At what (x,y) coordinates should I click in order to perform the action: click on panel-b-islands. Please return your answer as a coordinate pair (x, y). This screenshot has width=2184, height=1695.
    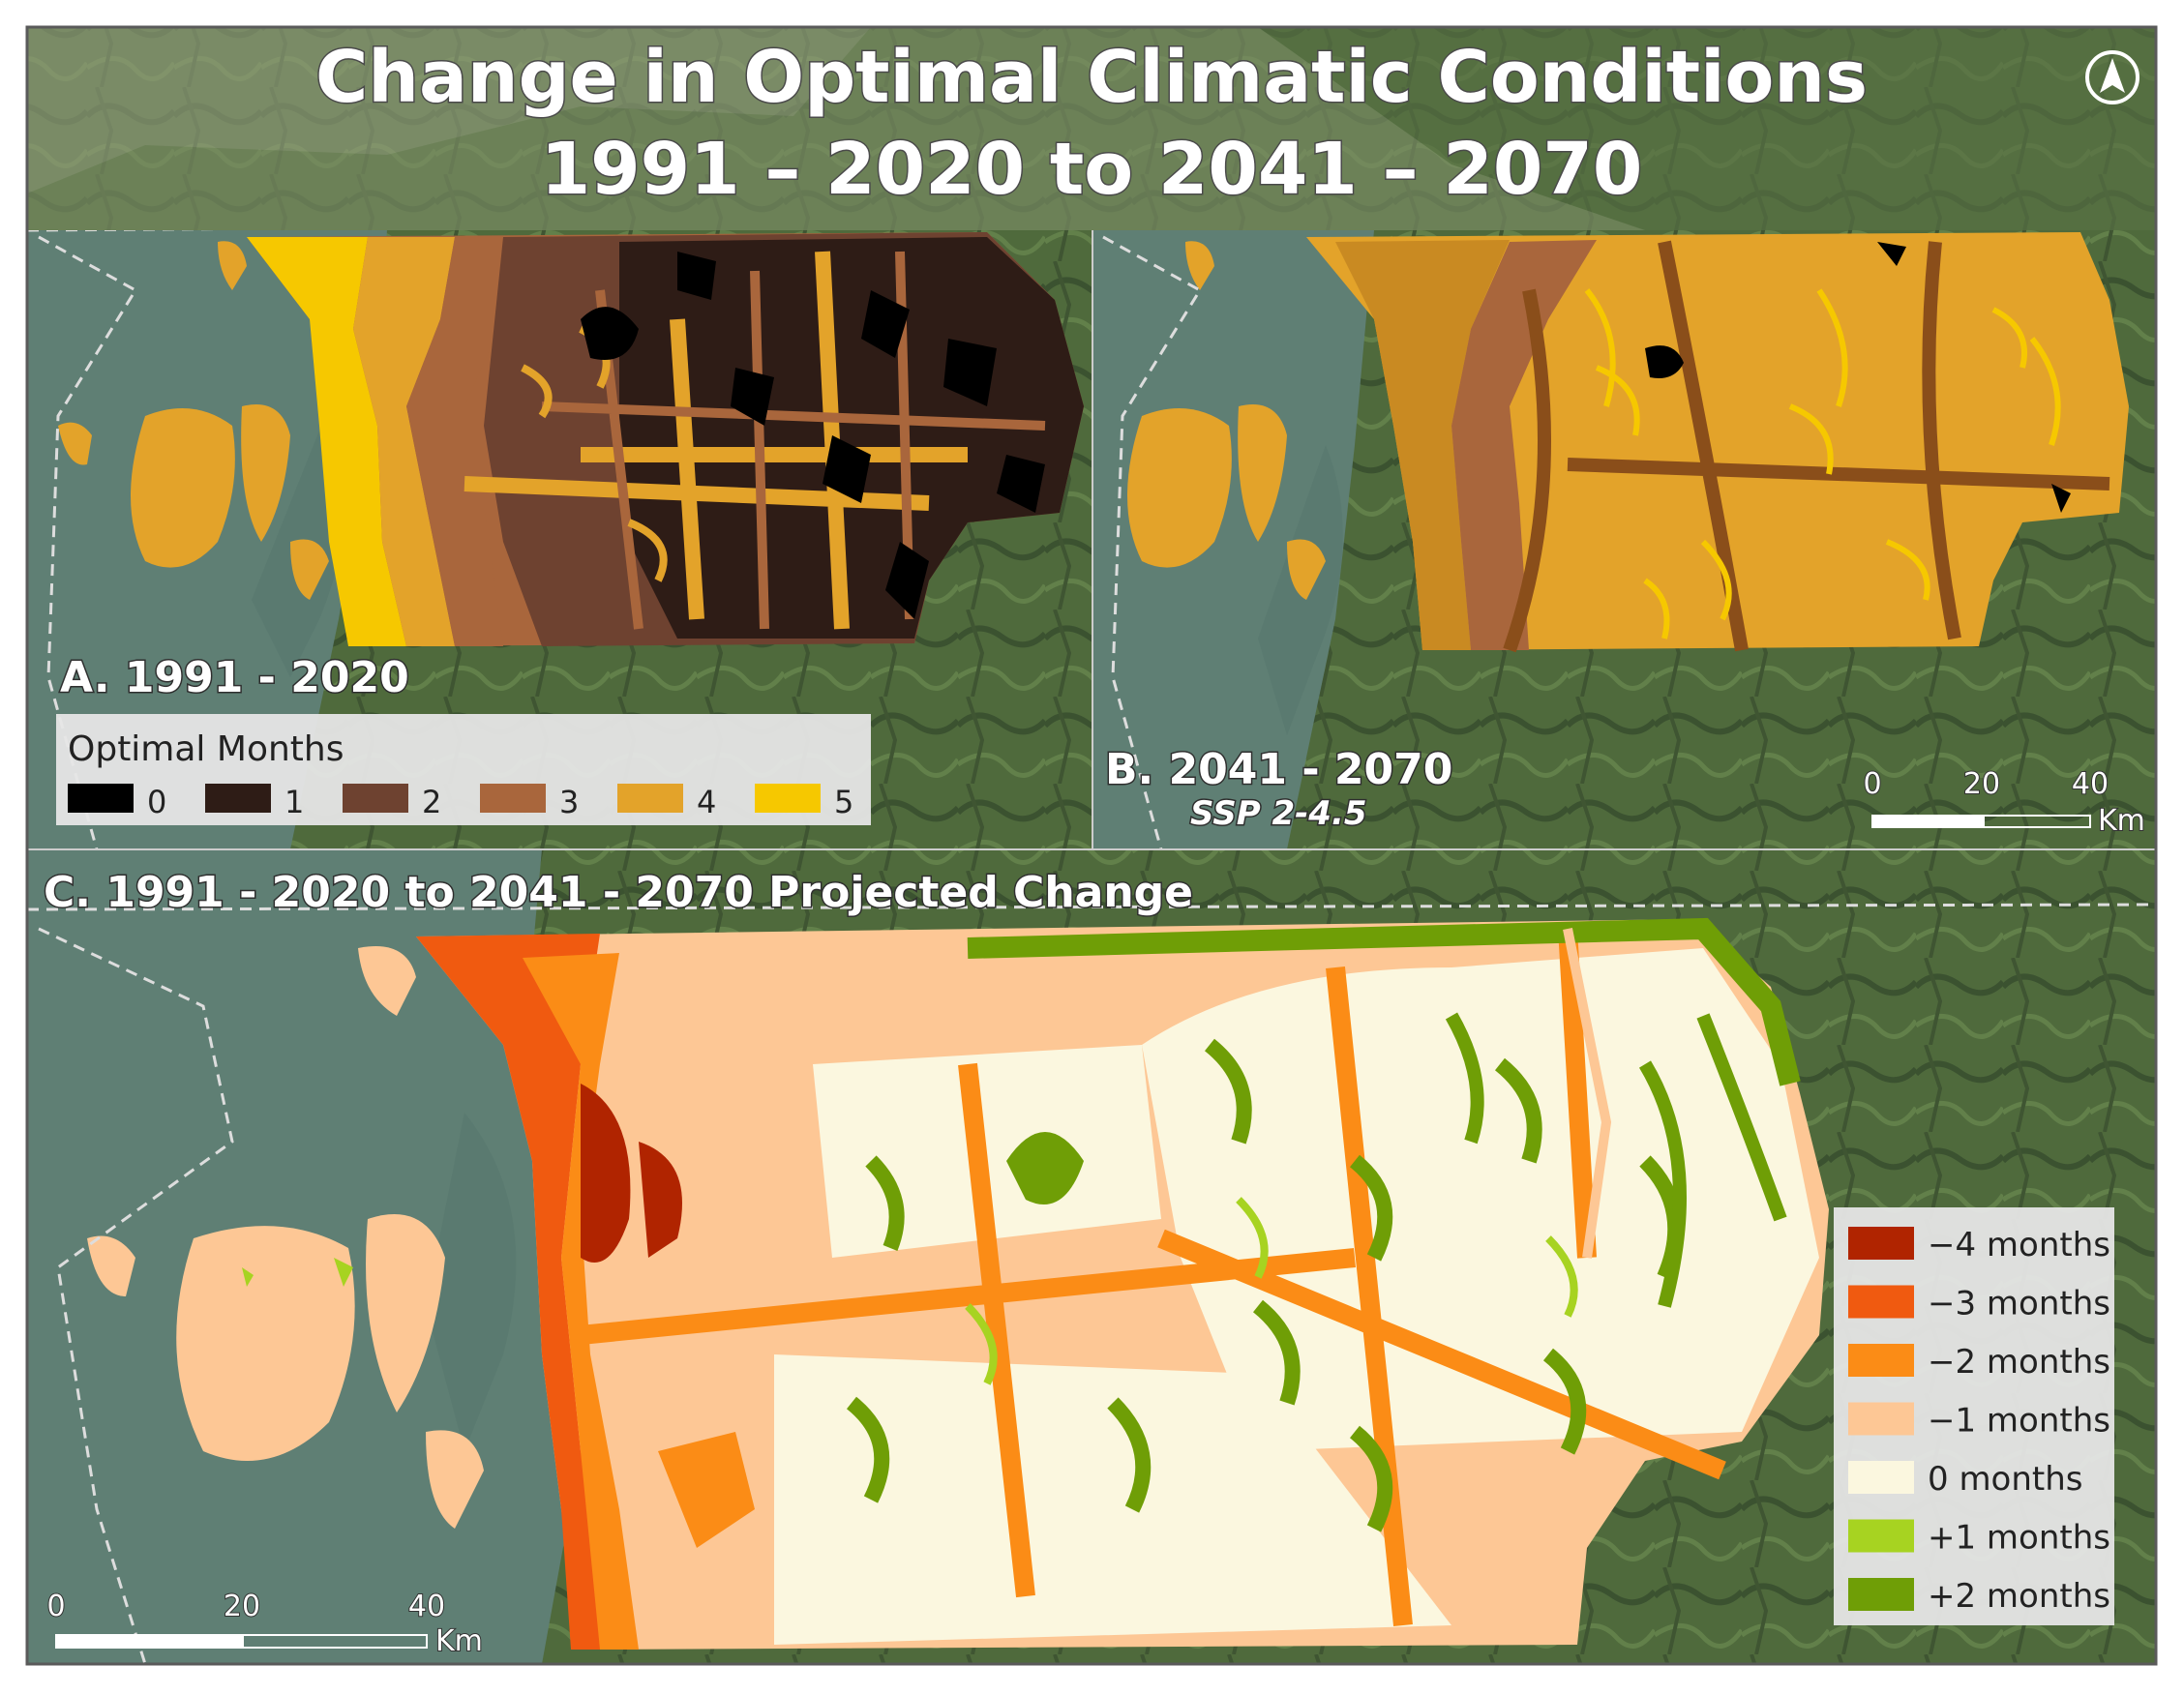
    Looking at the image, I should click on (1226, 421).